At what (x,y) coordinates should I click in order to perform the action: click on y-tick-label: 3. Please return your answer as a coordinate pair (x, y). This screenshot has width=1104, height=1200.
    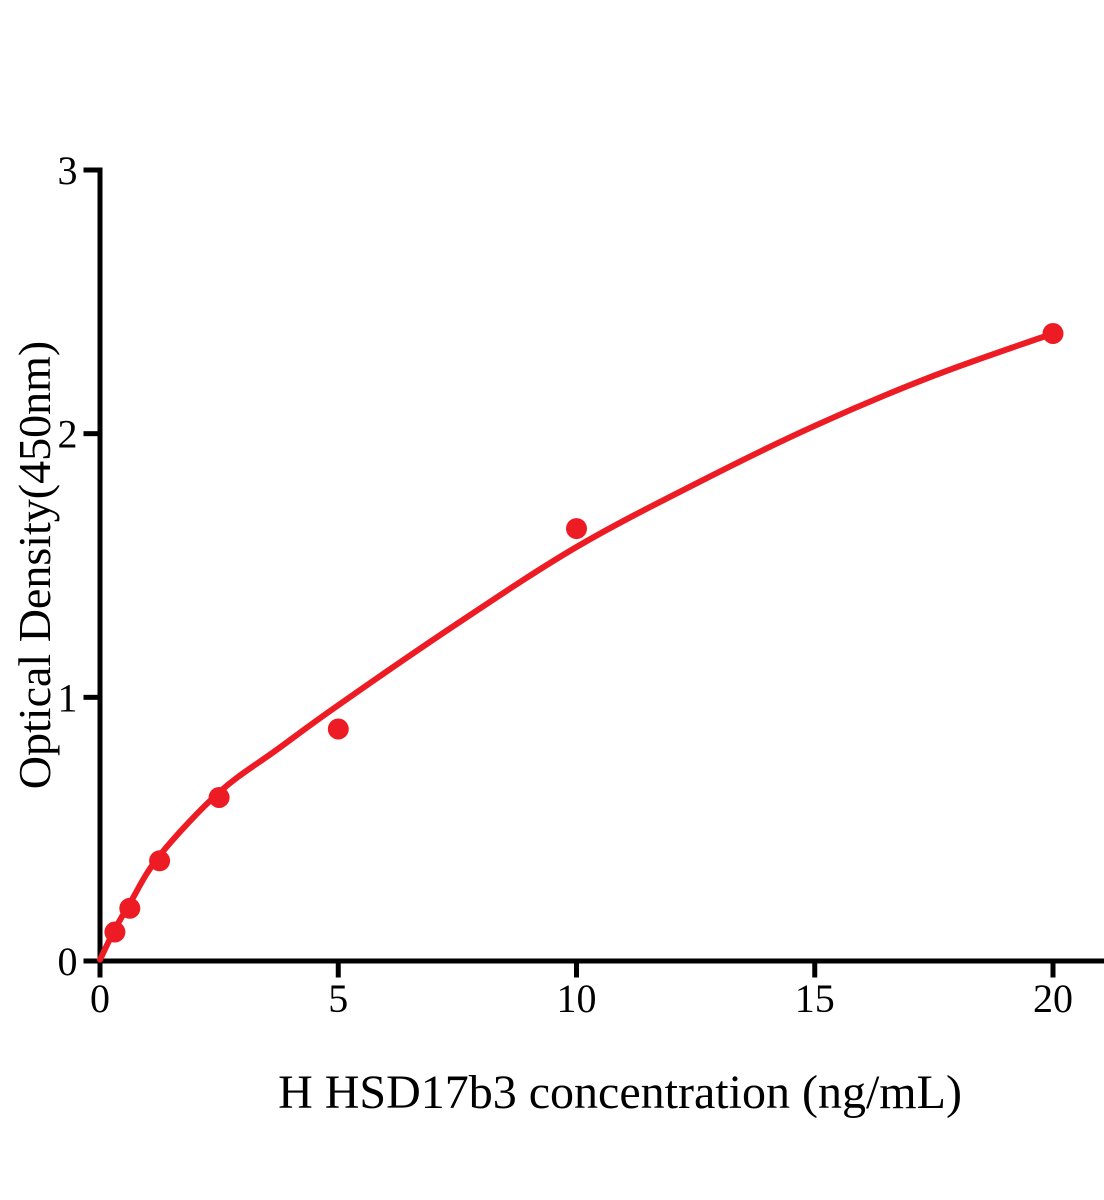
    Looking at the image, I should click on (68, 170).